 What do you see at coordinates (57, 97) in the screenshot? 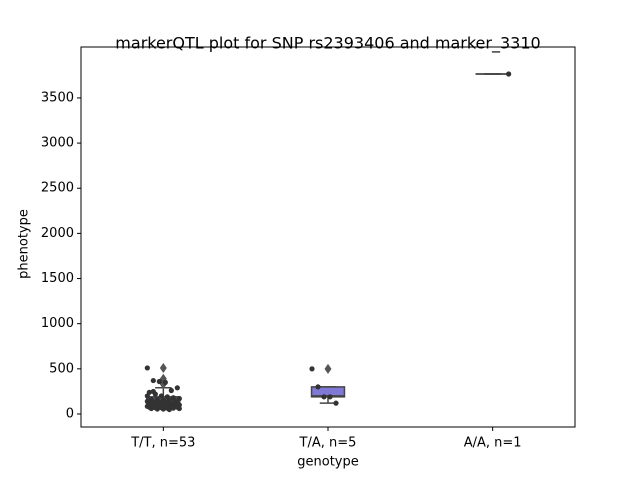
I see `y-tick-label: 3500` at bounding box center [57, 97].